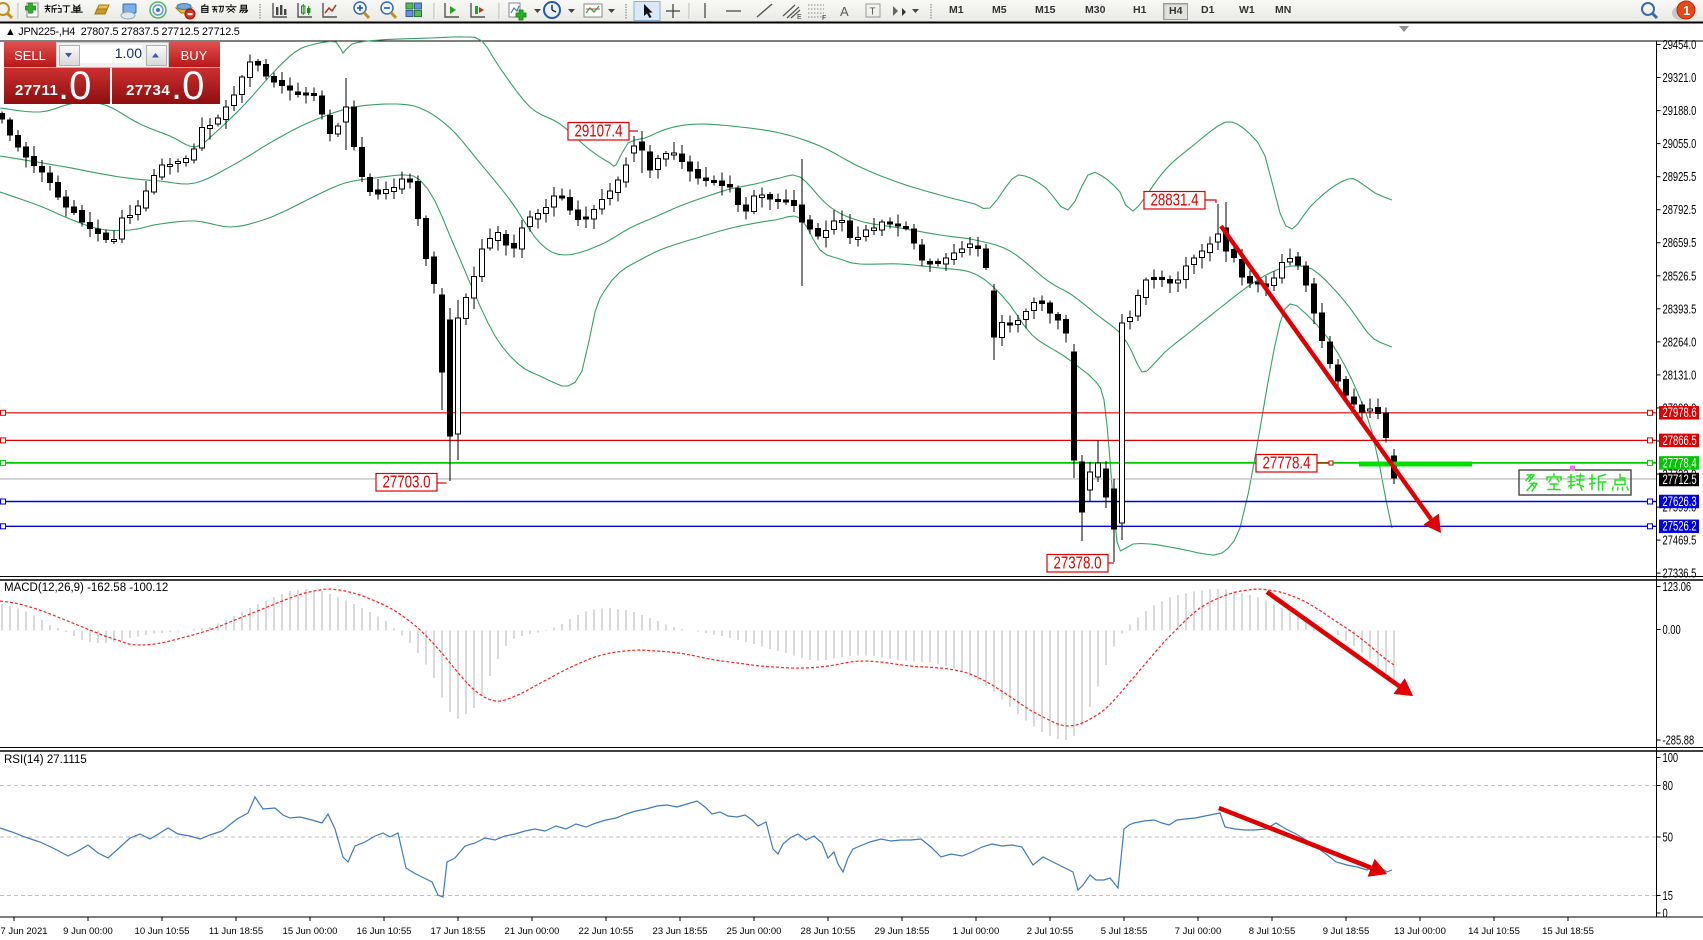  What do you see at coordinates (458, 931) in the screenshot?
I see `svg-text: 17 Jun 18:55` at bounding box center [458, 931].